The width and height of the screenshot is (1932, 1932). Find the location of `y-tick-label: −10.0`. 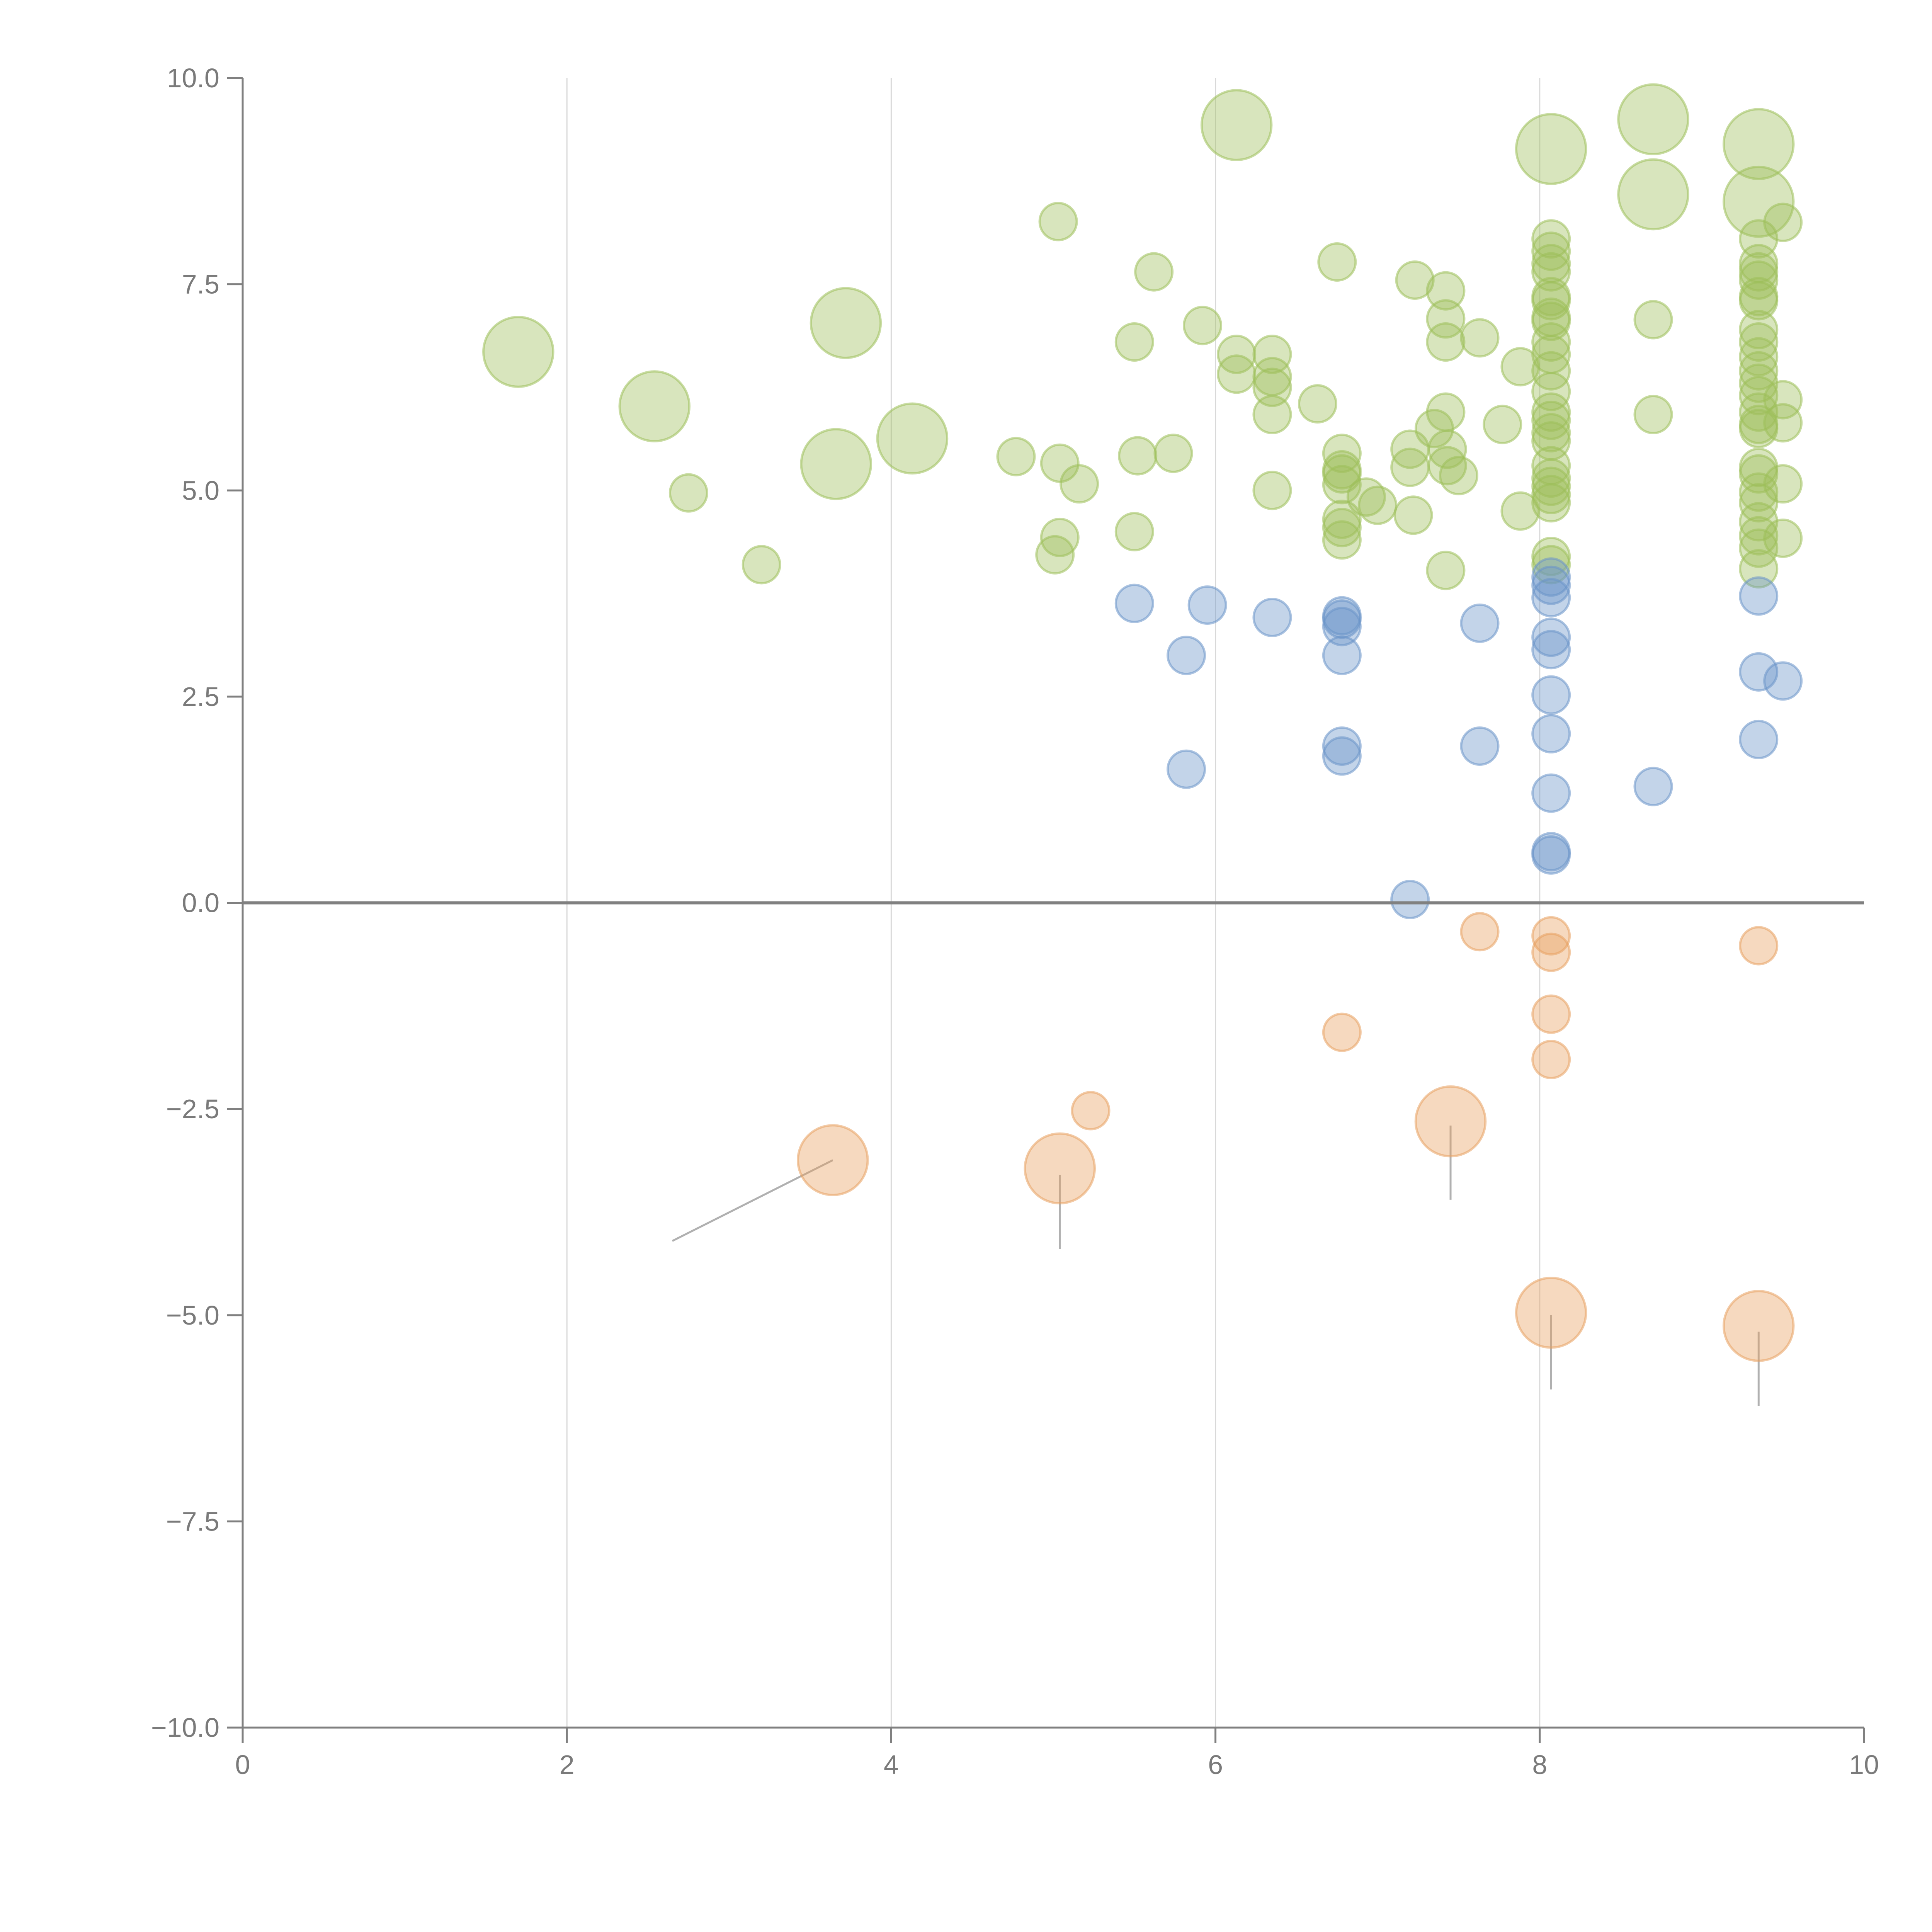

y-tick-label: −10.0 is located at coordinates (185, 1728).